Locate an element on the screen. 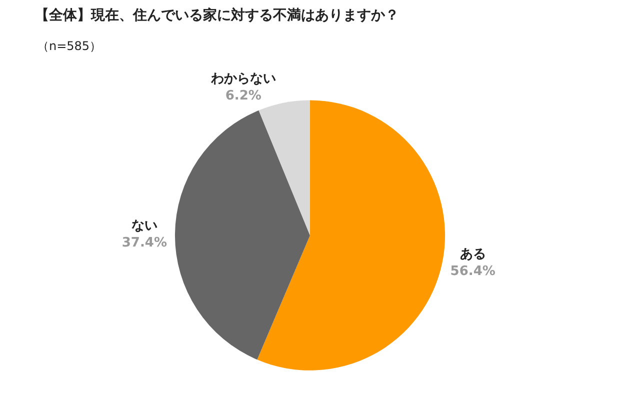  data-label: 6.2% is located at coordinates (243, 96).